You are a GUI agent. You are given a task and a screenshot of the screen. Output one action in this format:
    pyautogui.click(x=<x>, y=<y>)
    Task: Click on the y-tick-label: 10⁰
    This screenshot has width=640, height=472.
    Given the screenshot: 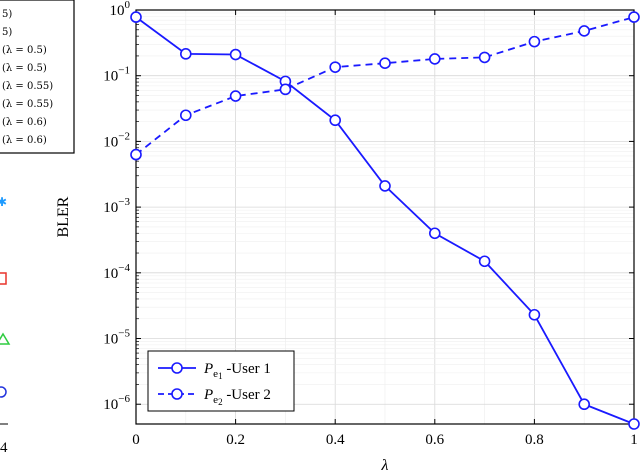 What is the action you would take?
    pyautogui.click(x=120, y=9)
    